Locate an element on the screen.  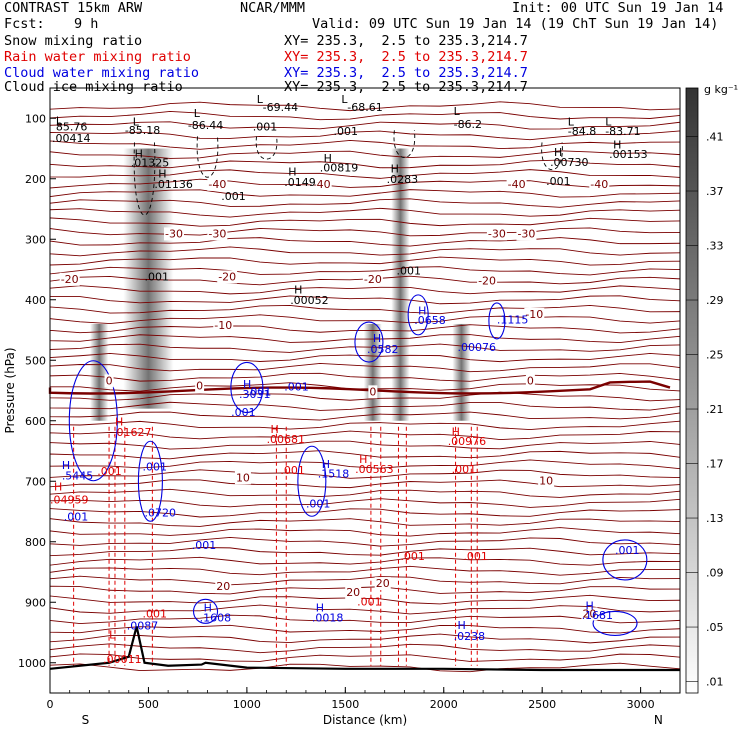
isotherm-label: 10 is located at coordinates (243, 477).